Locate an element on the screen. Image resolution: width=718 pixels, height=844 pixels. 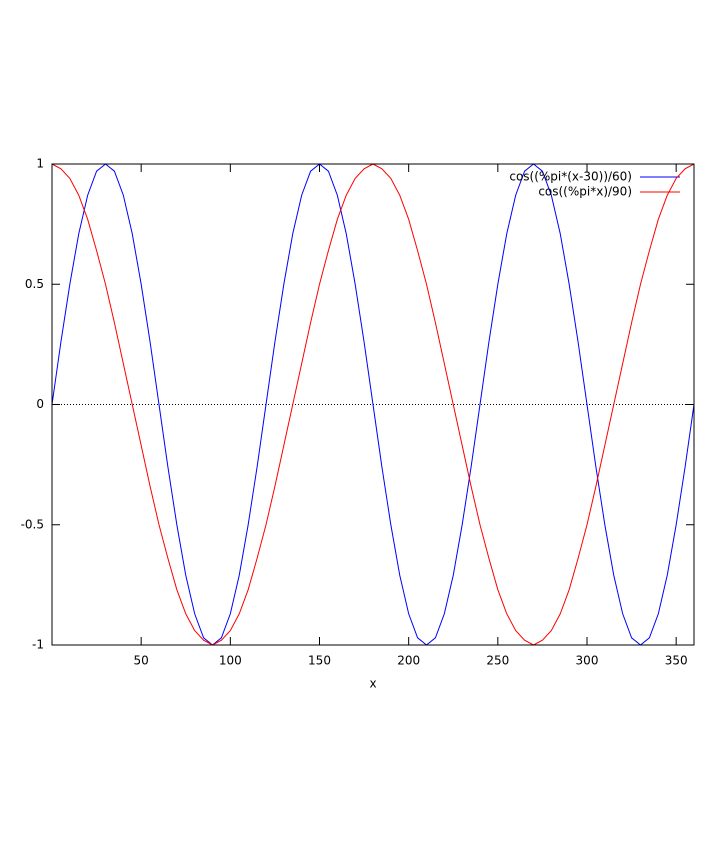
legend-label: cos((%pi*x)/90) is located at coordinates (585, 192).